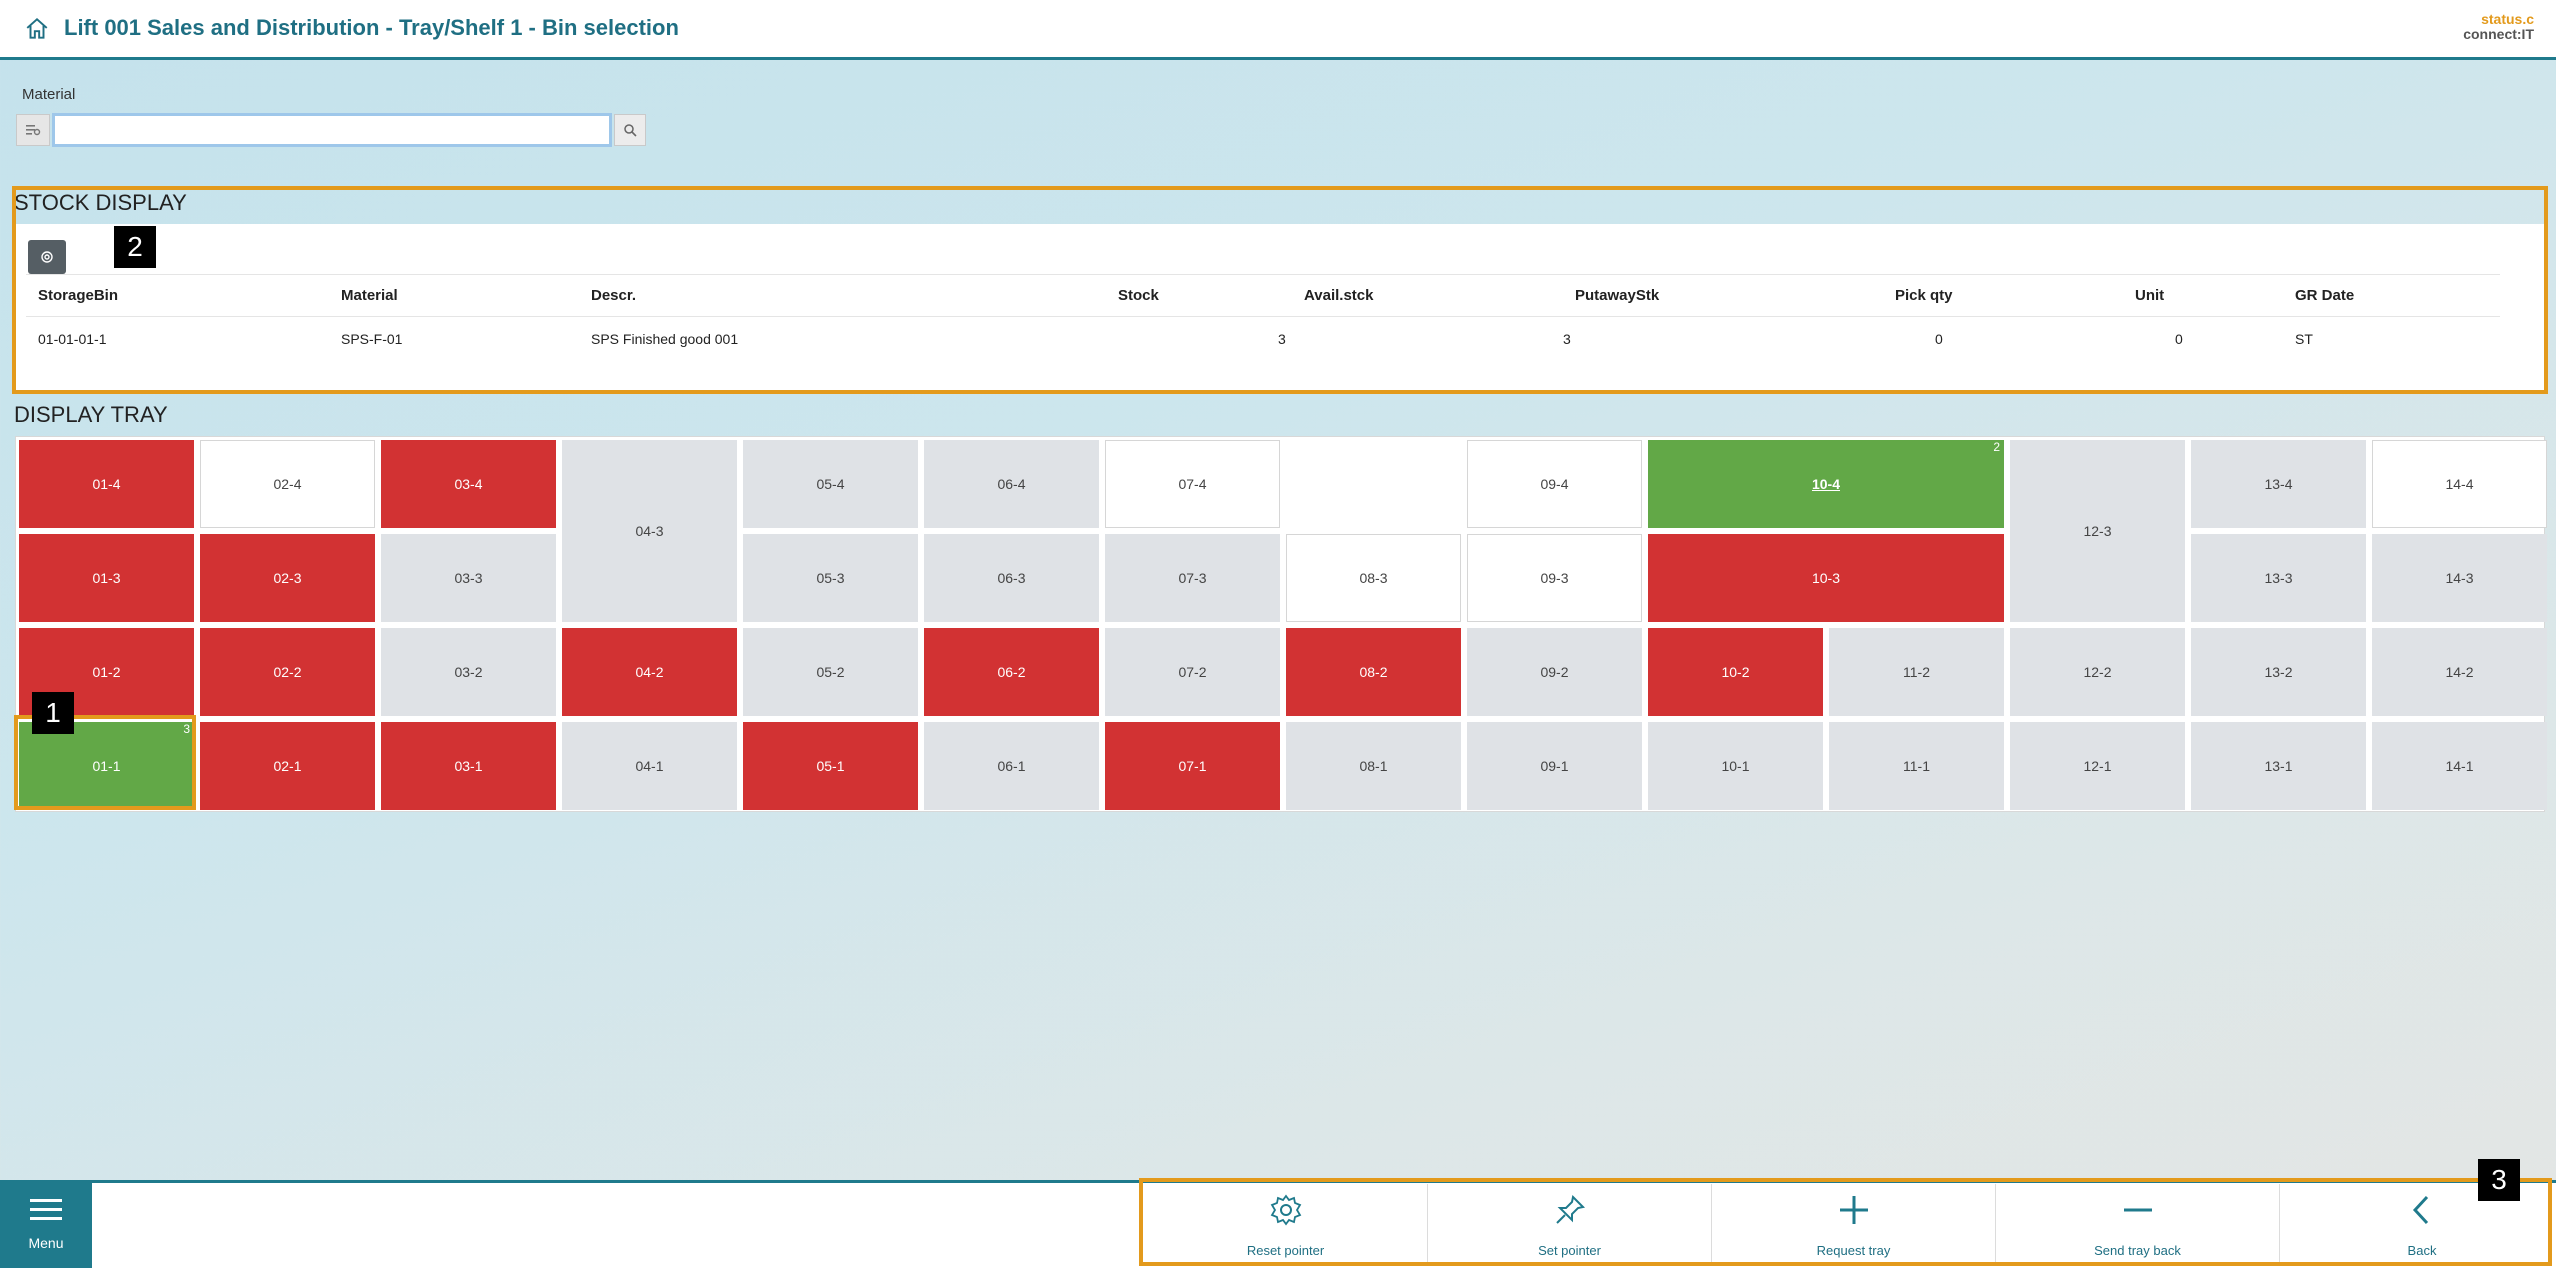  I want to click on tray-bin-label: 05-1, so click(830, 766).